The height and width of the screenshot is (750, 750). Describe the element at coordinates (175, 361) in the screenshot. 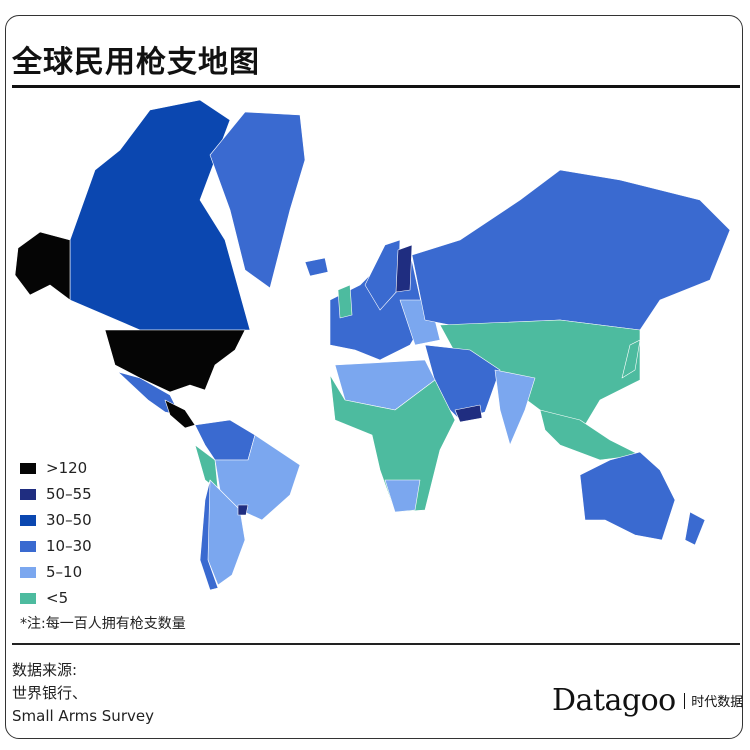

I see `region-usa` at that location.